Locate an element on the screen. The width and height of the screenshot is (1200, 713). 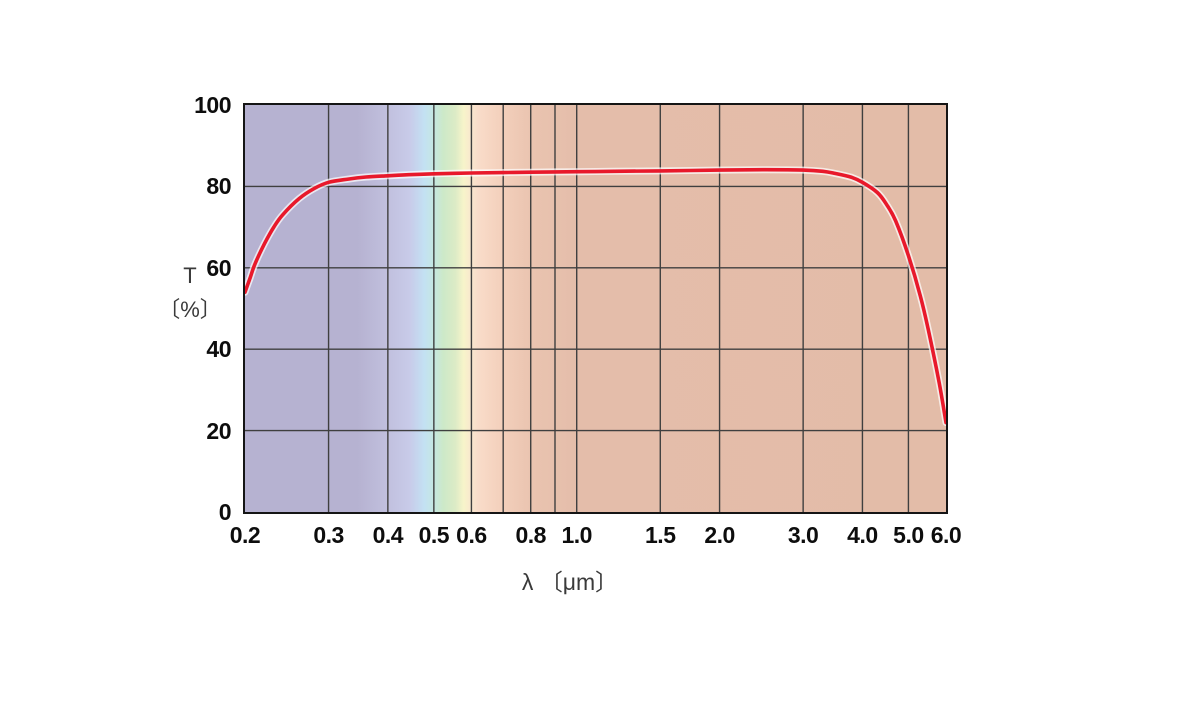
x-tick-label: 0.5 is located at coordinates (434, 535).